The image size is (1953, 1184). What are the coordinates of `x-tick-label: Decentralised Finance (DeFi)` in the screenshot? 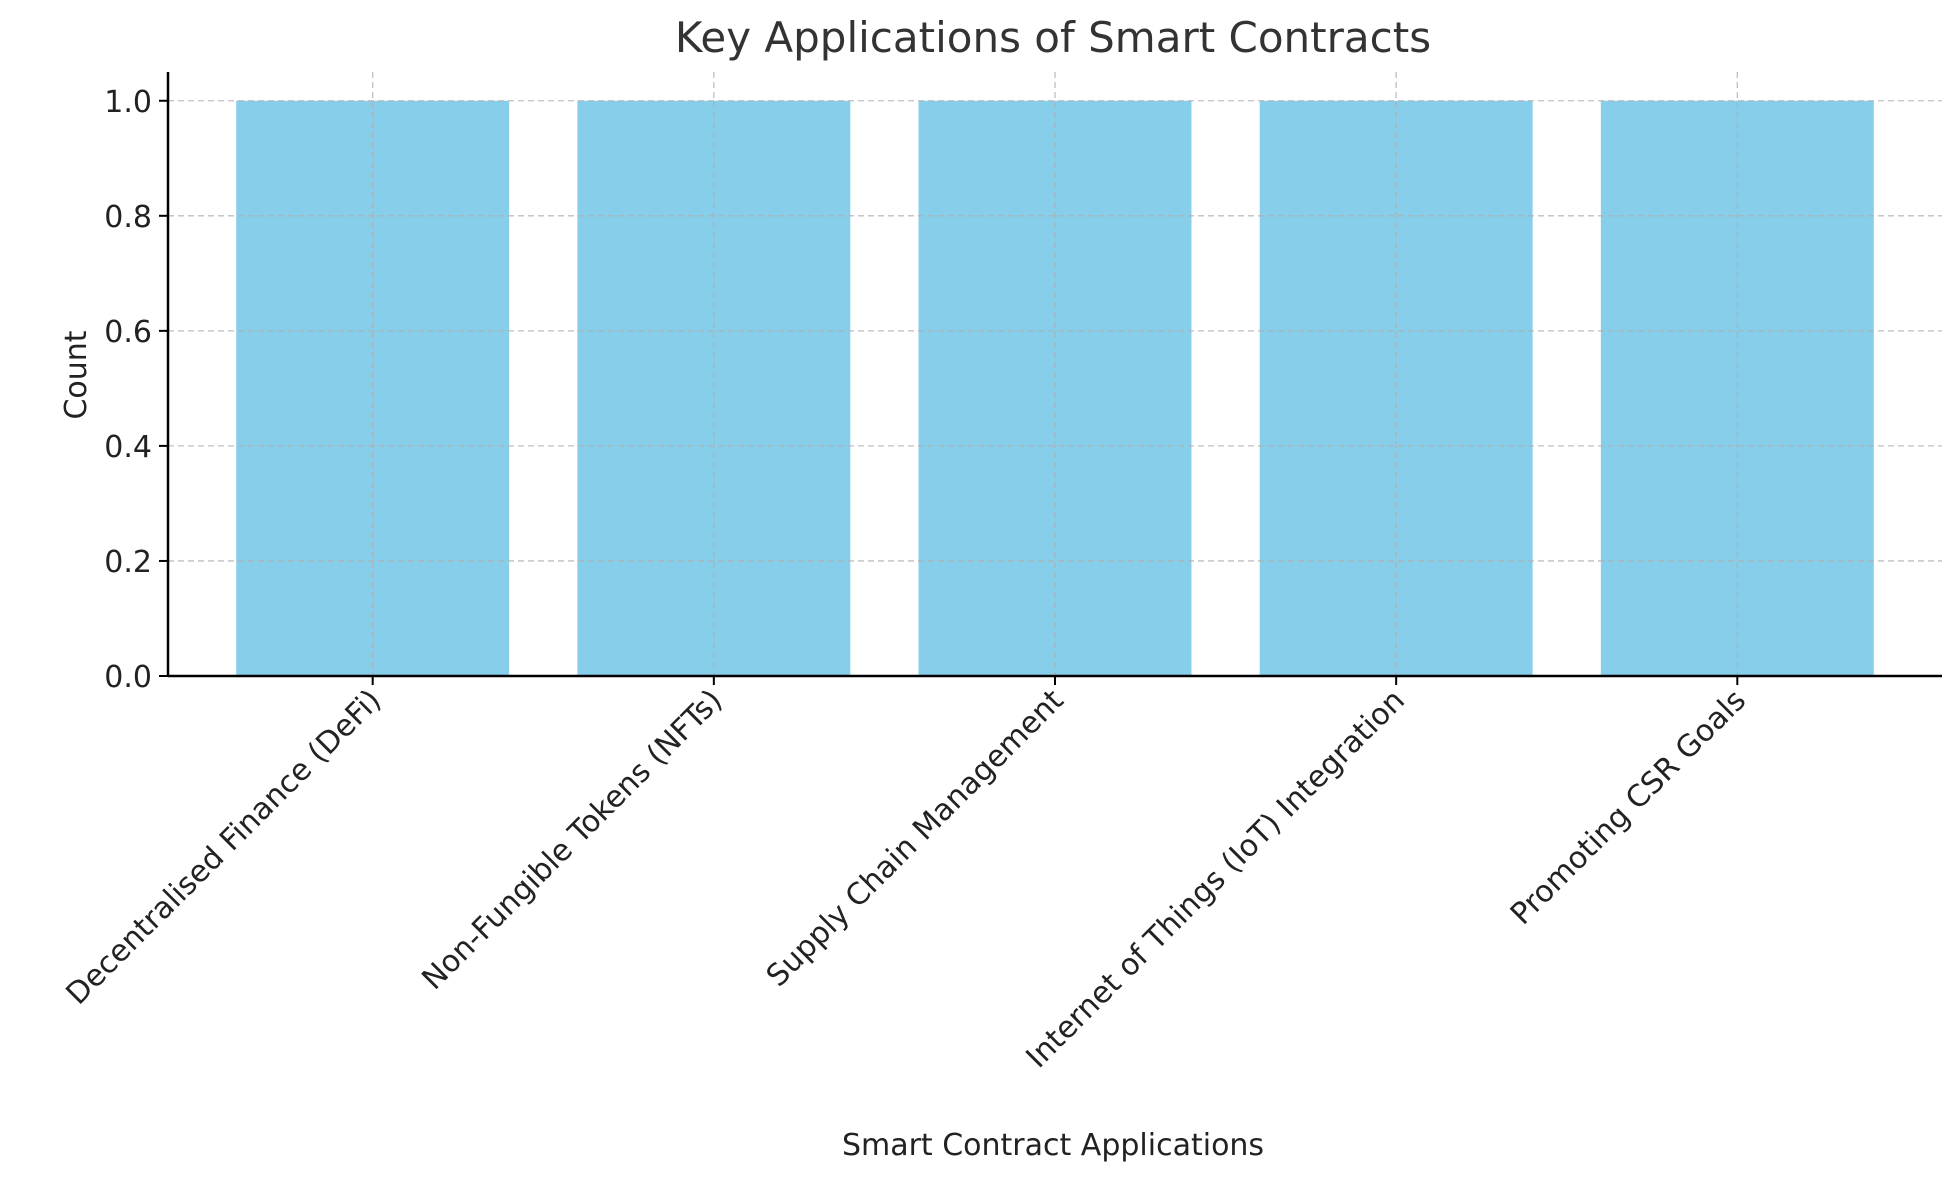 It's located at (224, 847).